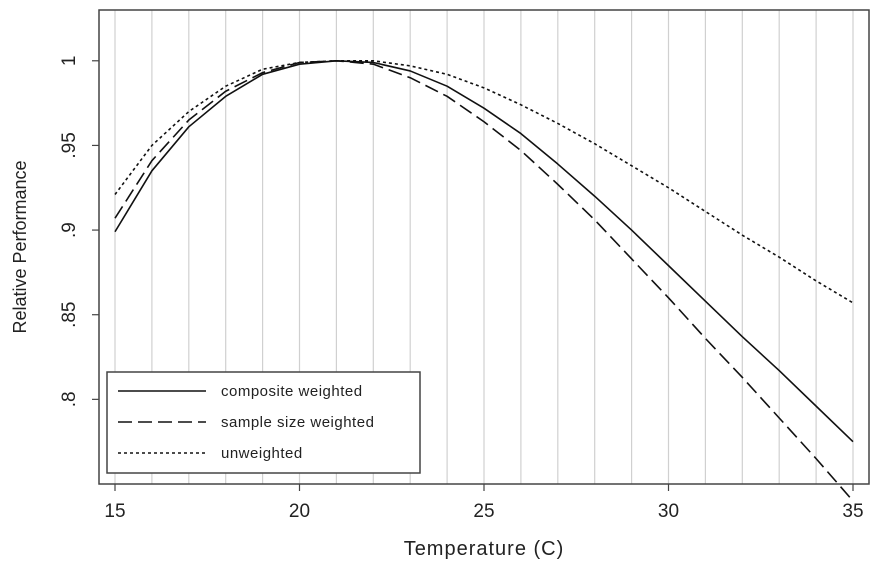  What do you see at coordinates (69, 315) in the screenshot?
I see `y-tick-label: .85` at bounding box center [69, 315].